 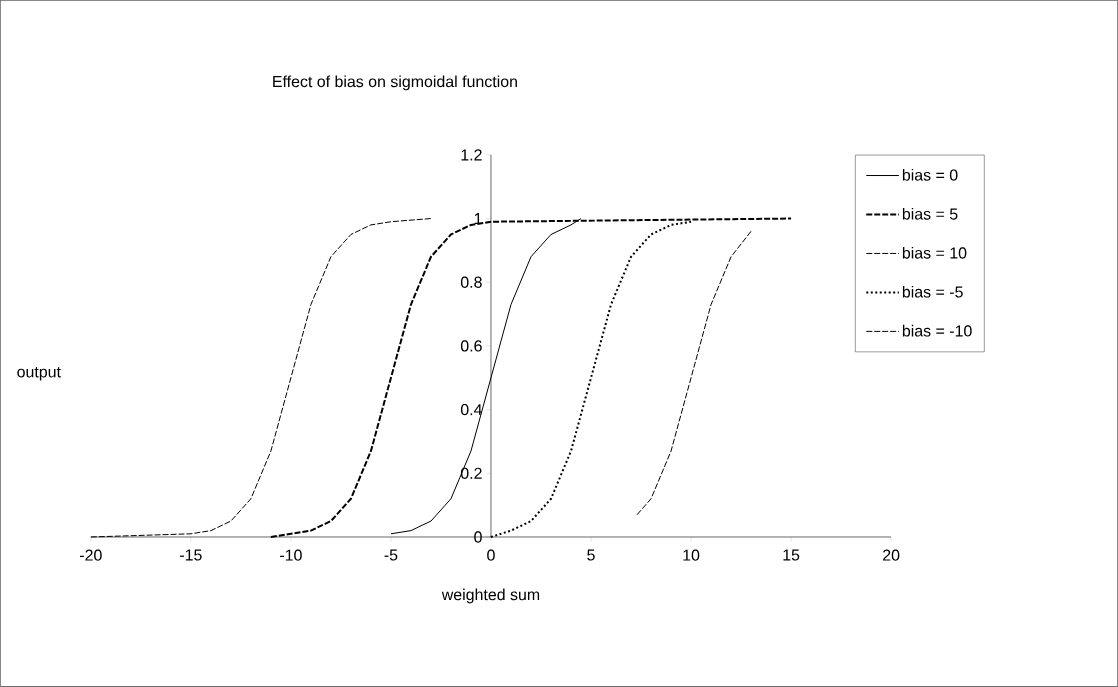 What do you see at coordinates (91, 555) in the screenshot?
I see `x-tick-label: -20` at bounding box center [91, 555].